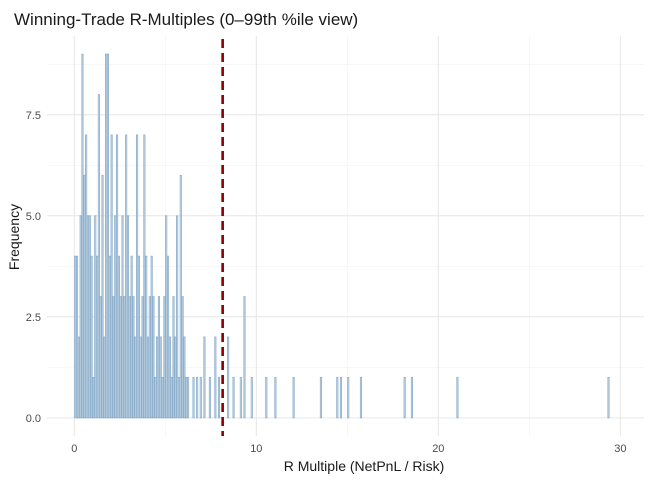 Image resolution: width=672 pixels, height=485 pixels. What do you see at coordinates (33, 318) in the screenshot?
I see `y-tick-label: 2.5` at bounding box center [33, 318].